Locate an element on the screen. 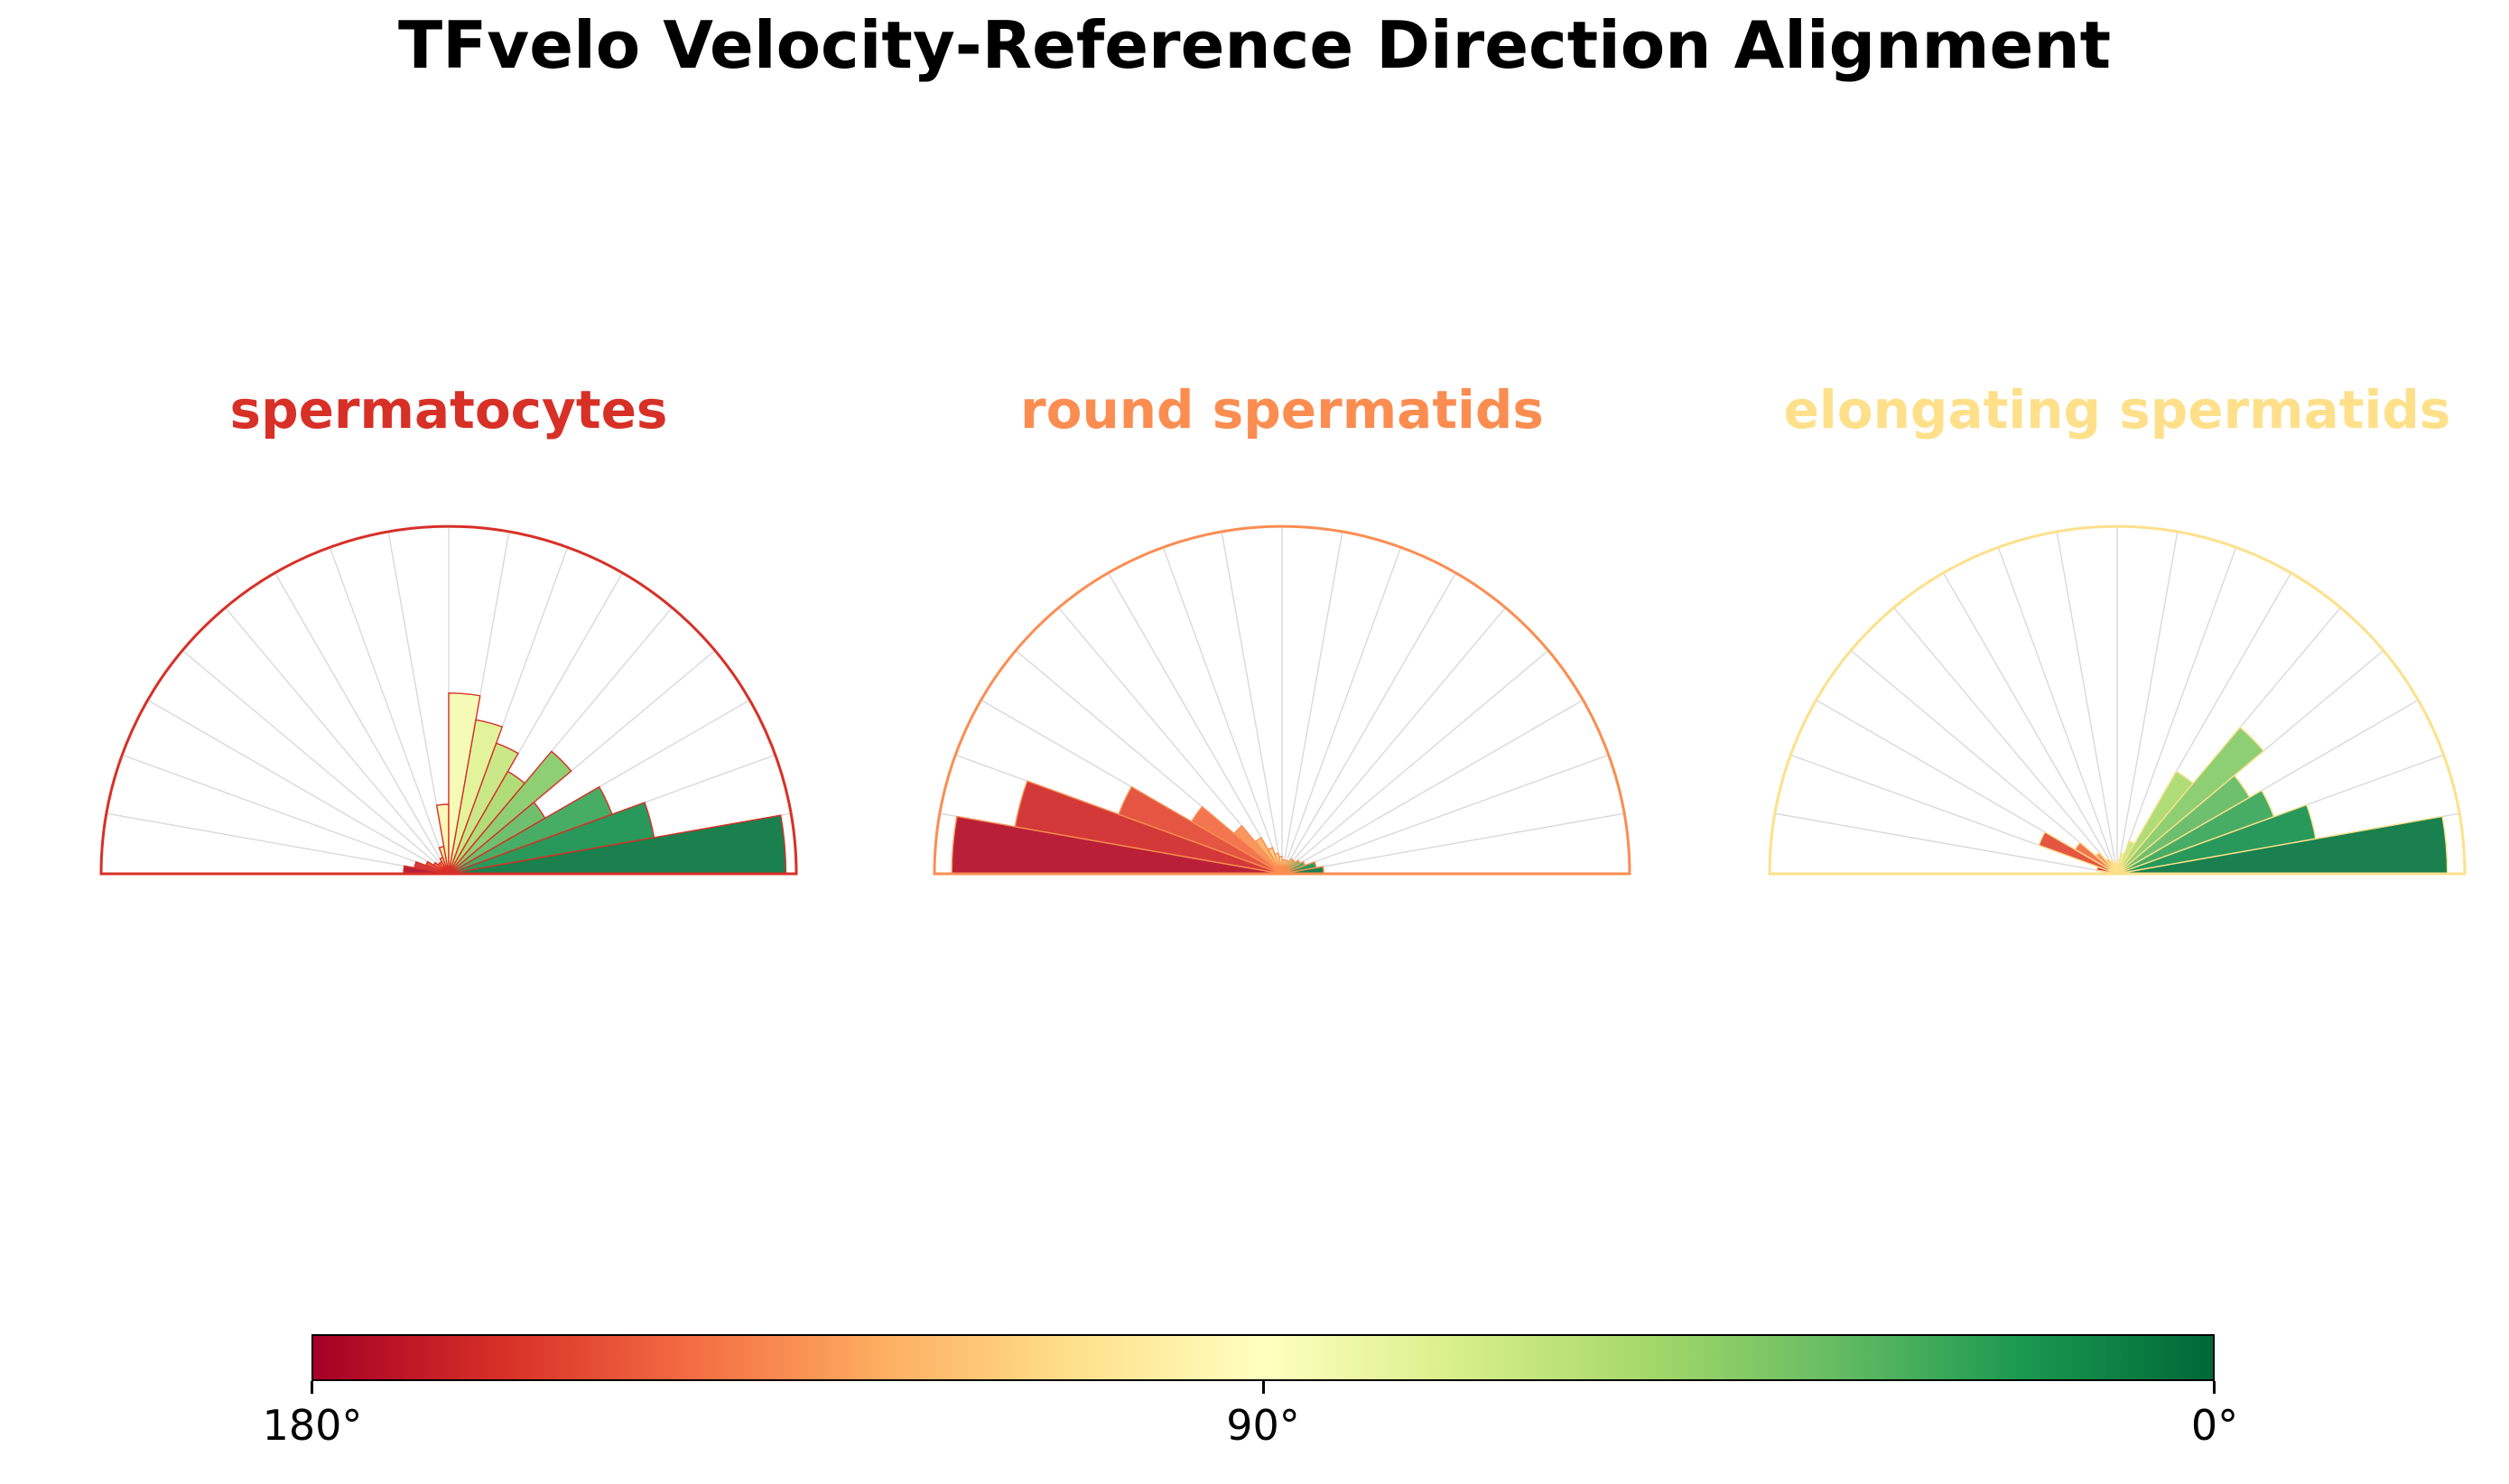 This screenshot has width=2509, height=1484. colorbar-gradient is located at coordinates (1263, 1358).